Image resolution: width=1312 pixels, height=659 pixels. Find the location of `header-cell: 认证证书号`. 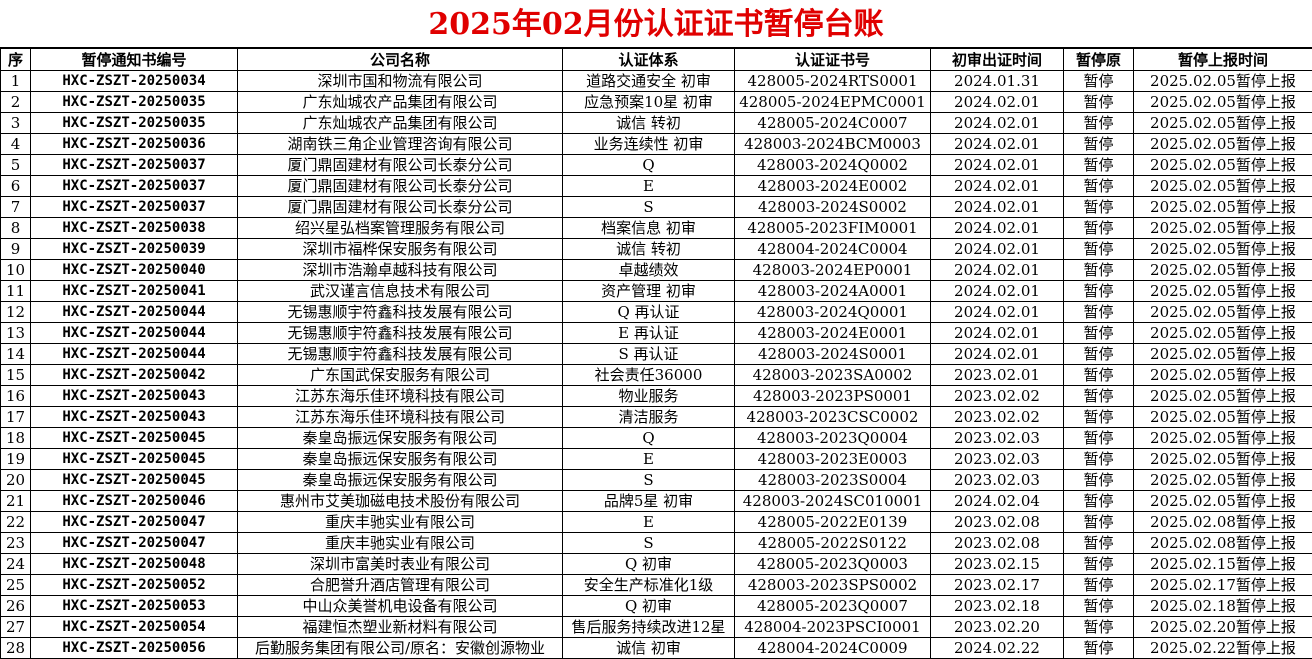

header-cell: 认证证书号 is located at coordinates (833, 60).